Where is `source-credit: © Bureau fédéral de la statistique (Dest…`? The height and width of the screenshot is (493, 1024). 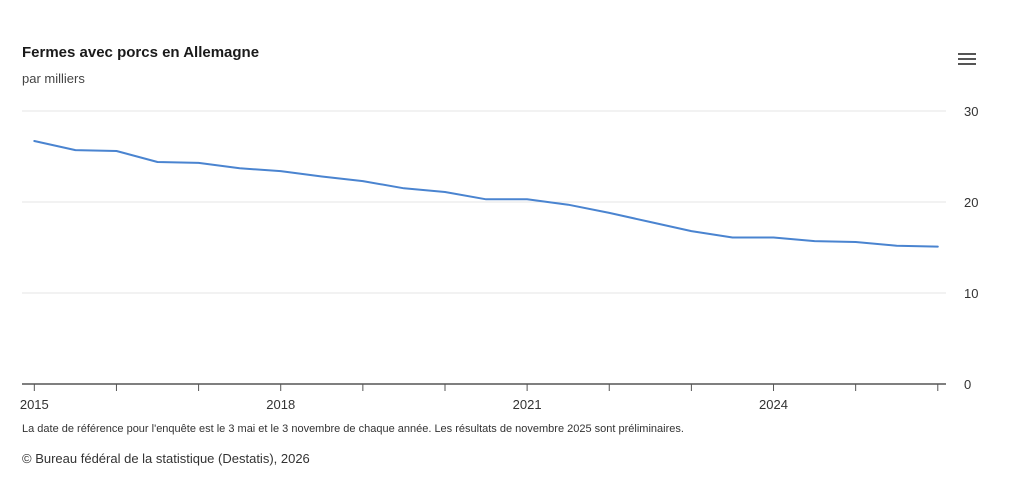 source-credit: © Bureau fédéral de la statistique (Dest… is located at coordinates (166, 458).